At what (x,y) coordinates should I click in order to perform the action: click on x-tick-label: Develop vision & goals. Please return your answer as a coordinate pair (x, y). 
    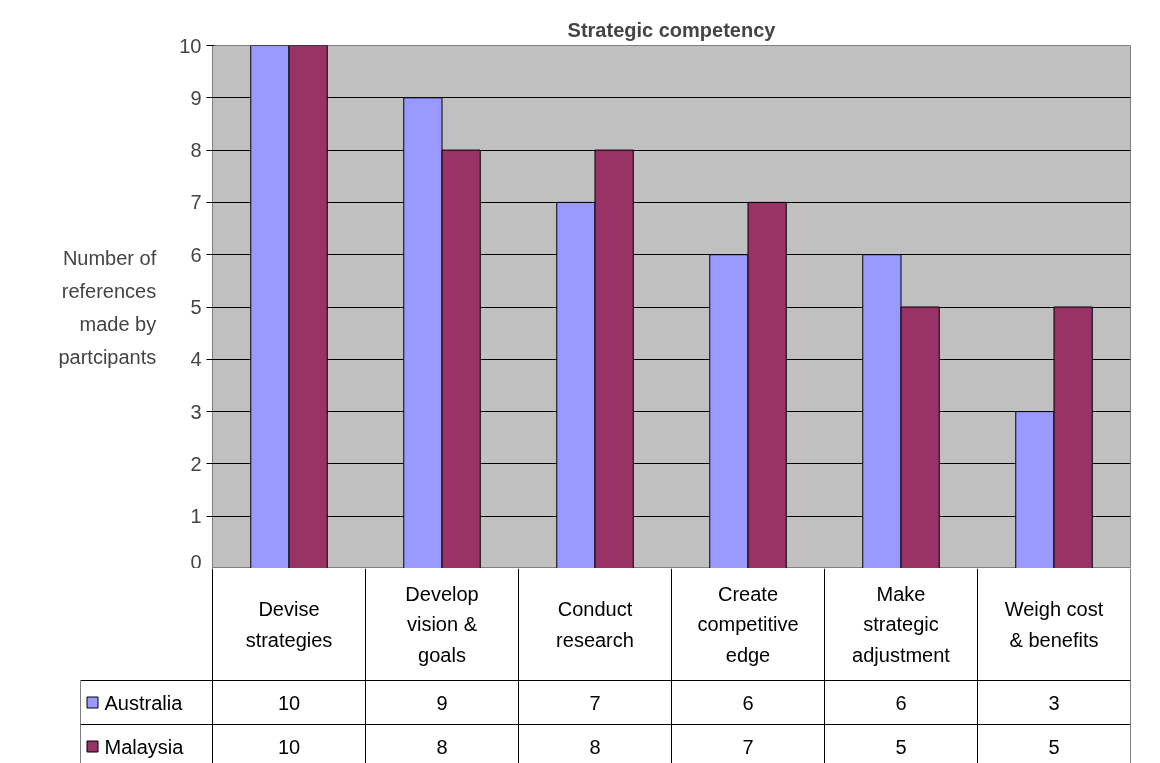
    Looking at the image, I should click on (442, 624).